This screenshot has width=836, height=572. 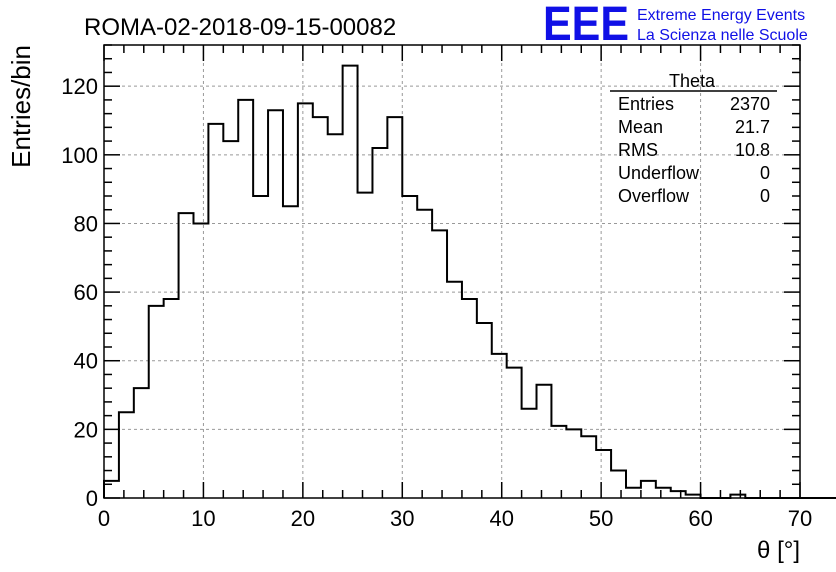 I want to click on stats-label: RMS, so click(x=638, y=150).